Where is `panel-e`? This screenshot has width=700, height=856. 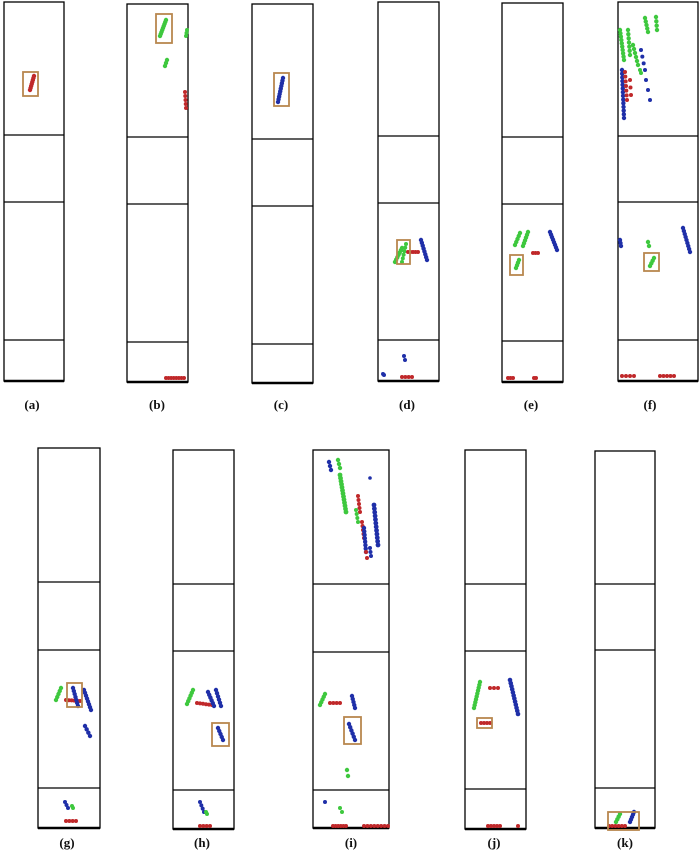
panel-e is located at coordinates (532, 193).